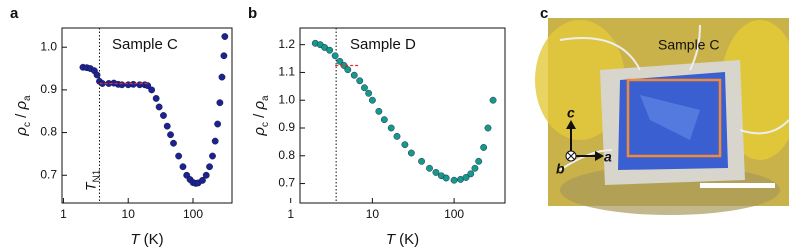  What do you see at coordinates (571, 113) in the screenshot?
I see `axis-label: c` at bounding box center [571, 113].